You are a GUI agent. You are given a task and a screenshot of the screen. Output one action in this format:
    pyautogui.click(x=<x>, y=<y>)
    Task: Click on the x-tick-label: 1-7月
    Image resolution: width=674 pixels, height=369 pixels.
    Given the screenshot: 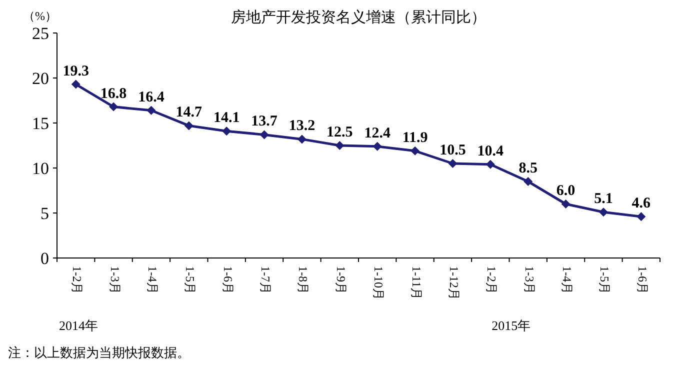 What is the action you would take?
    pyautogui.click(x=265, y=280)
    